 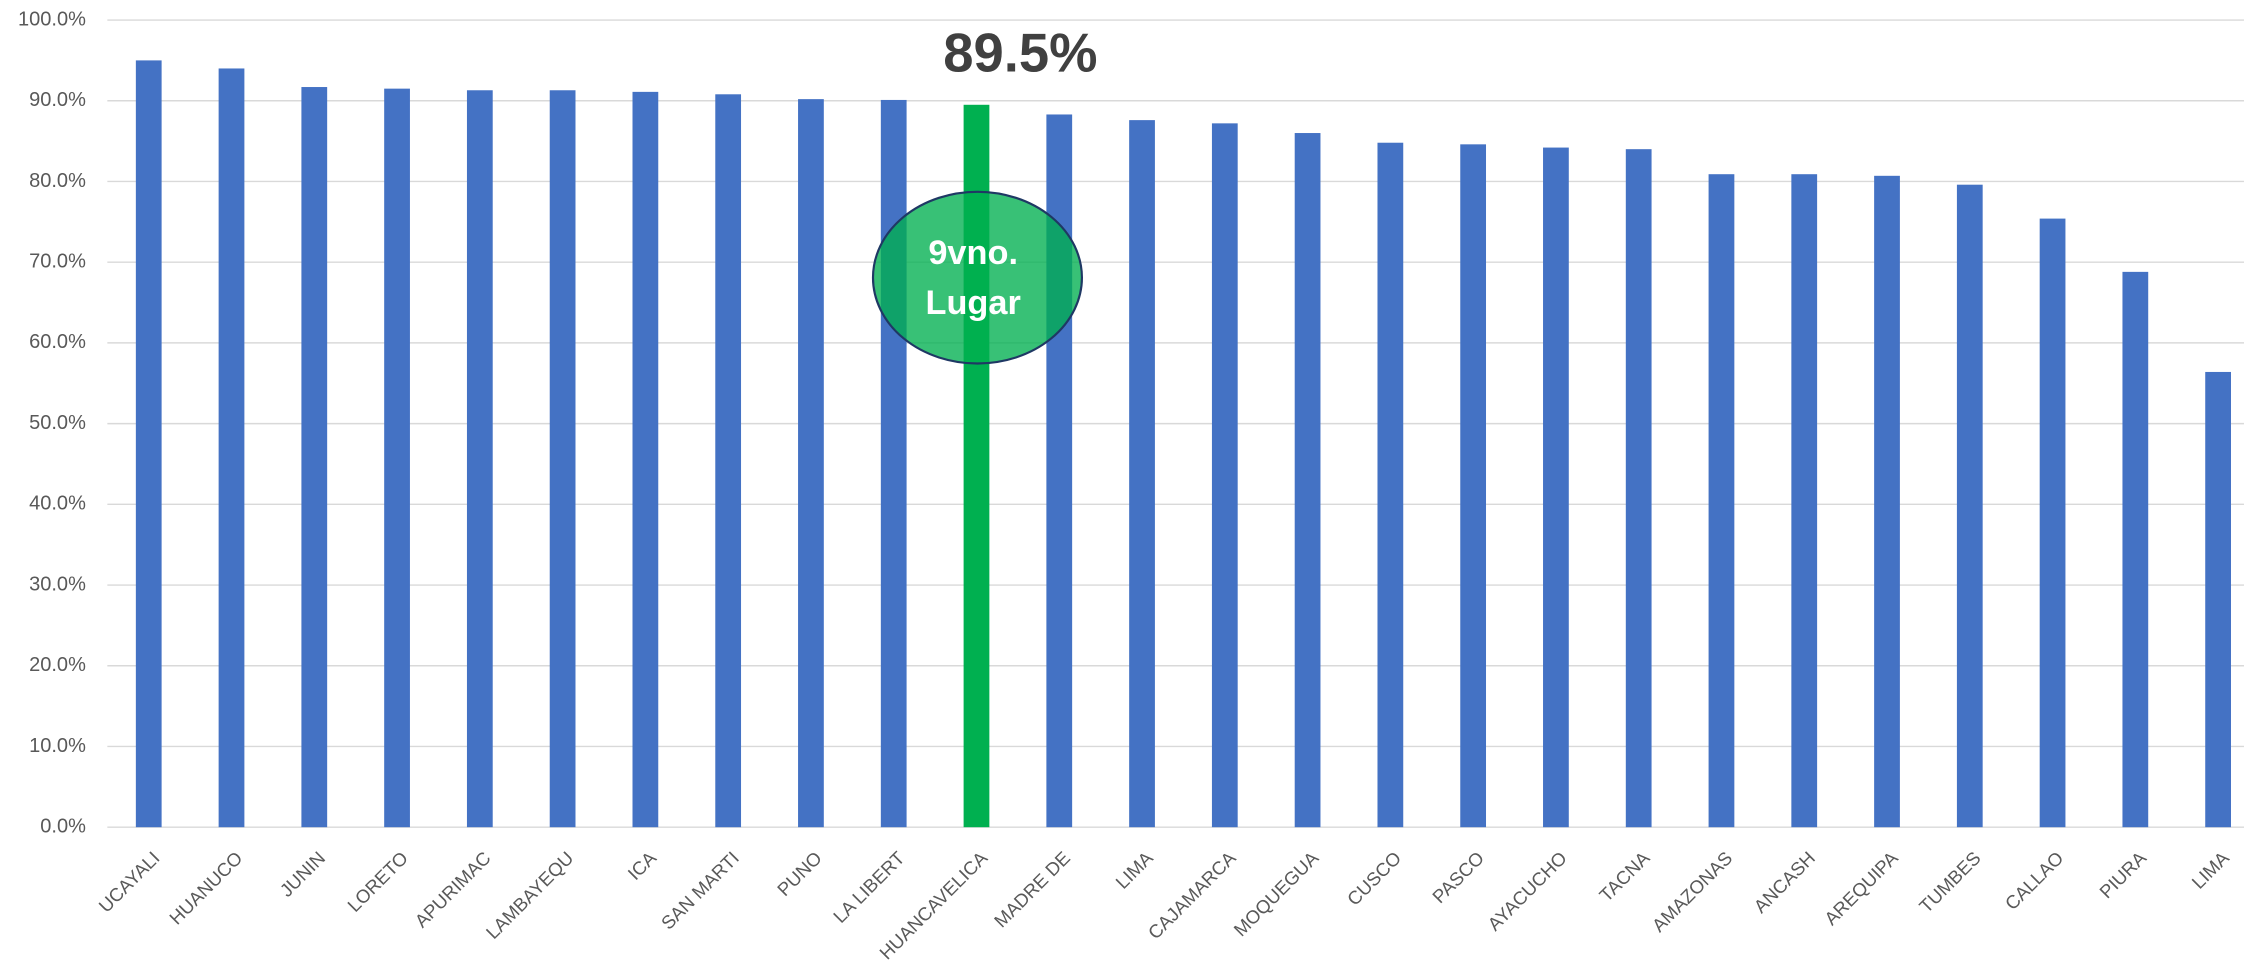 I want to click on x-tick-label: CAJAMARCA, so click(x=1192, y=895).